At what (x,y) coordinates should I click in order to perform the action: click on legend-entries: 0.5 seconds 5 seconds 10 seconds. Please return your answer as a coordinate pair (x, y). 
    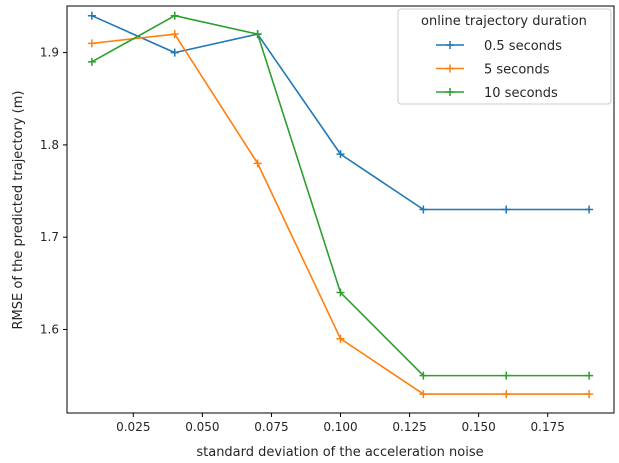
    Looking at the image, I should click on (499, 70).